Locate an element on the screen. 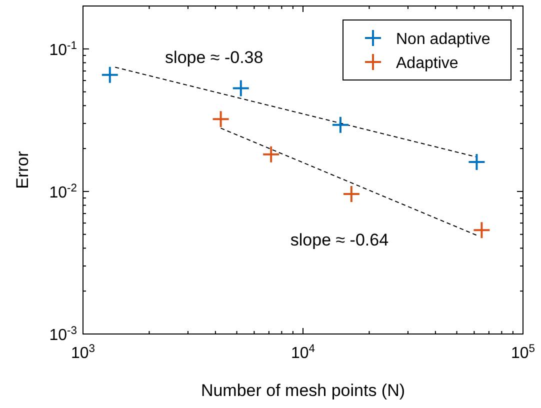 Image resolution: width=541 pixels, height=408 pixels. legend-label: Adaptive is located at coordinates (427, 63).